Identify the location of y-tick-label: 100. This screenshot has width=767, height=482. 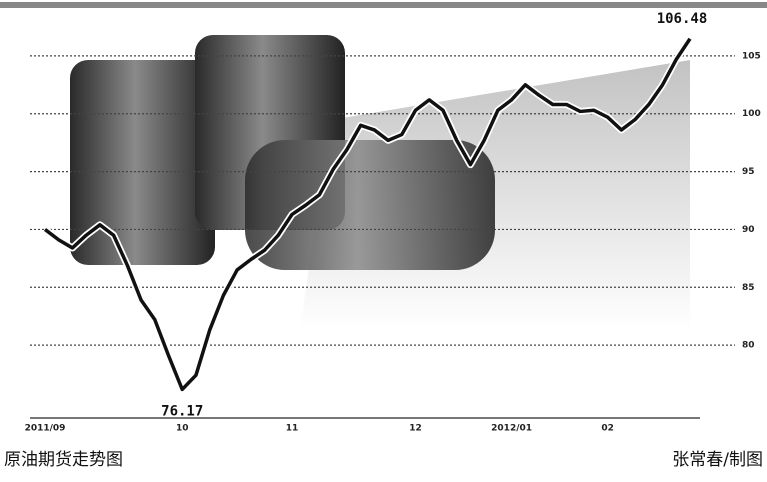
(751, 114).